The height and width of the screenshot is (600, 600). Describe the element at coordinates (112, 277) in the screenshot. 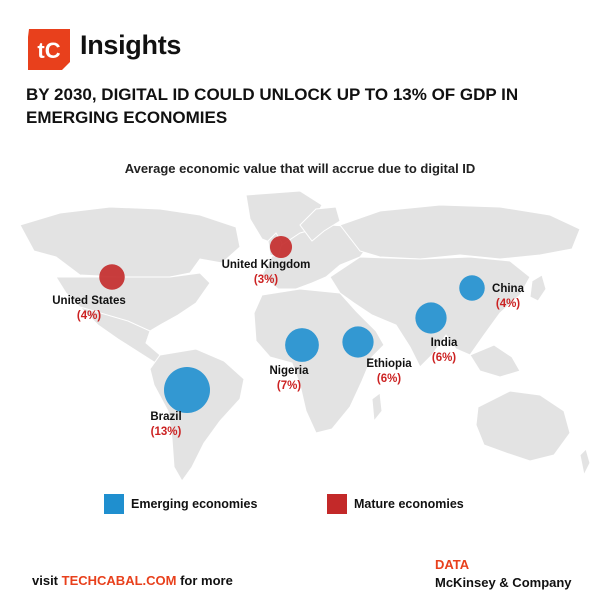

I see `bubble-united-states` at that location.